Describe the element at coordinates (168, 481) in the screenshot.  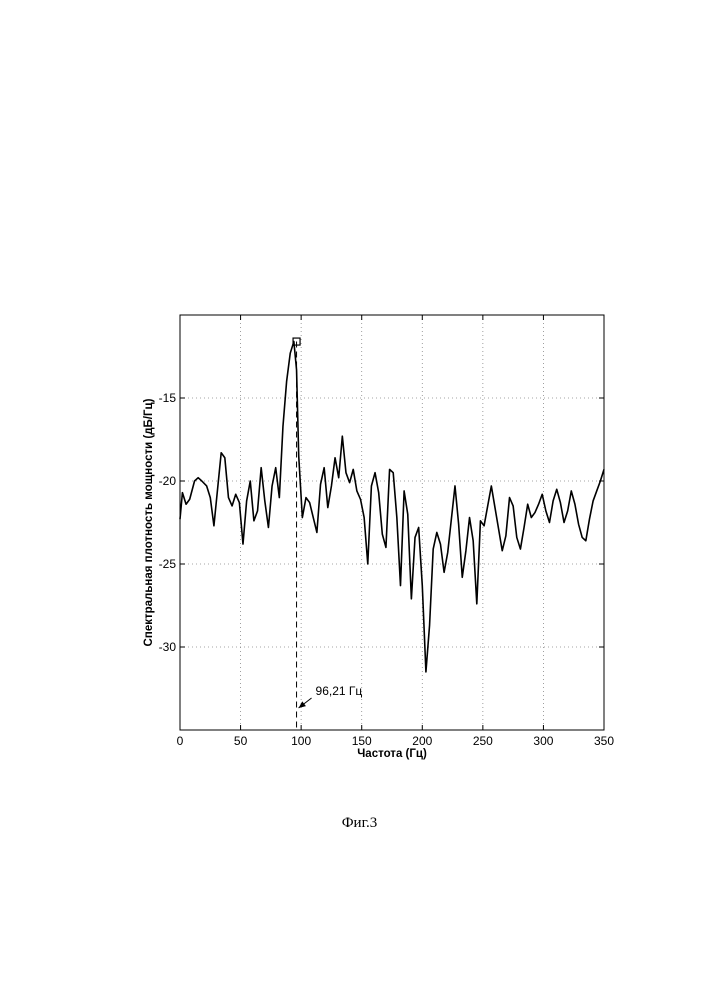
I see `y-tick-label: -20` at that location.